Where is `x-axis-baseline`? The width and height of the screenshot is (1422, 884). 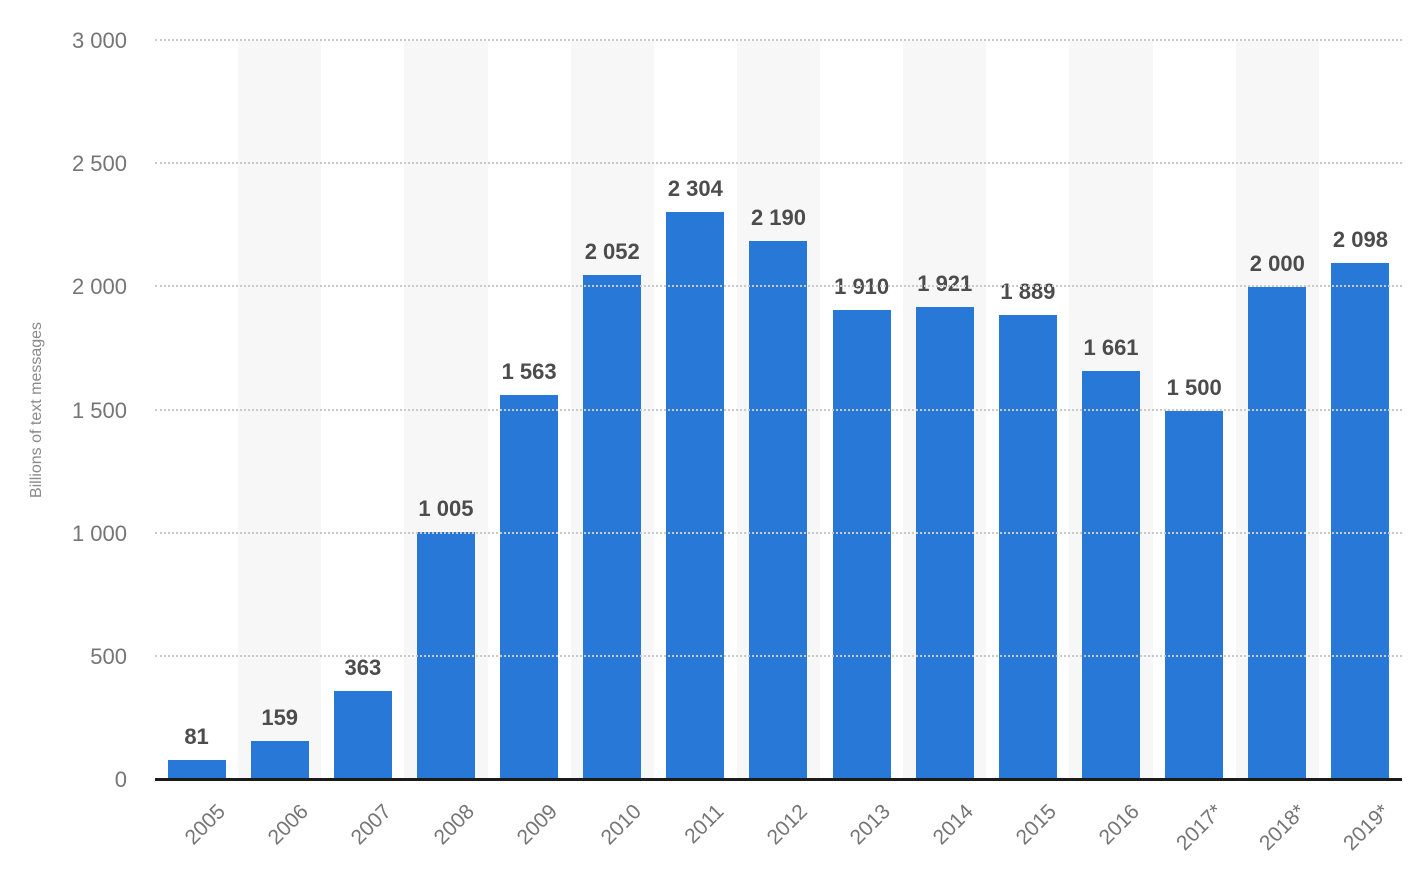 x-axis-baseline is located at coordinates (778, 779).